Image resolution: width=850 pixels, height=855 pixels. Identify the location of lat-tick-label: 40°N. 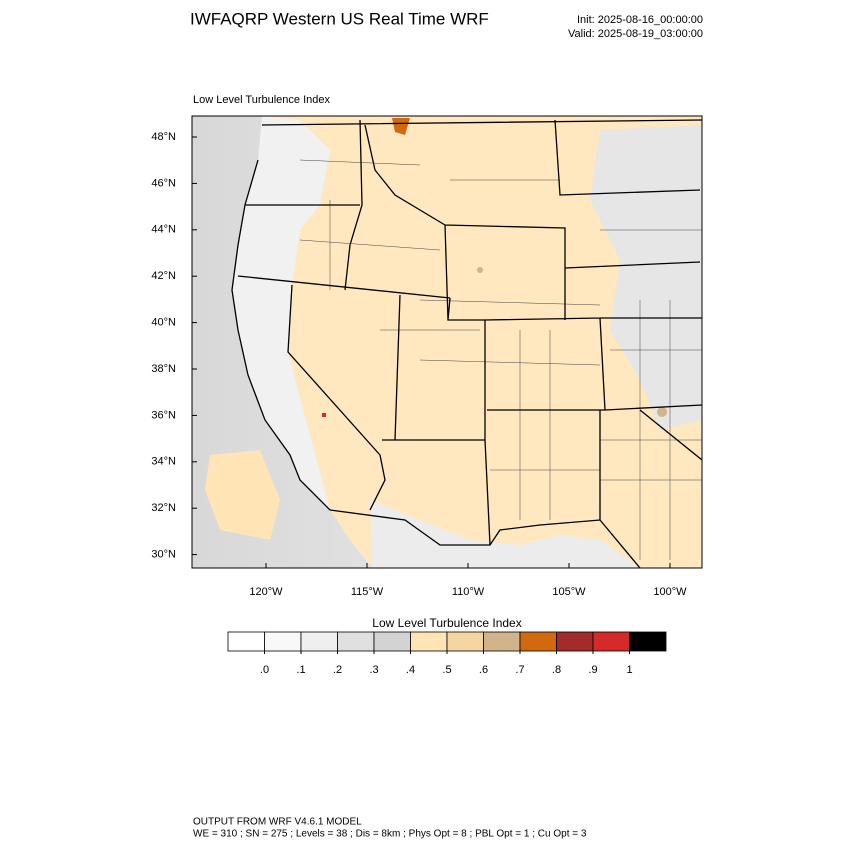
(163, 323).